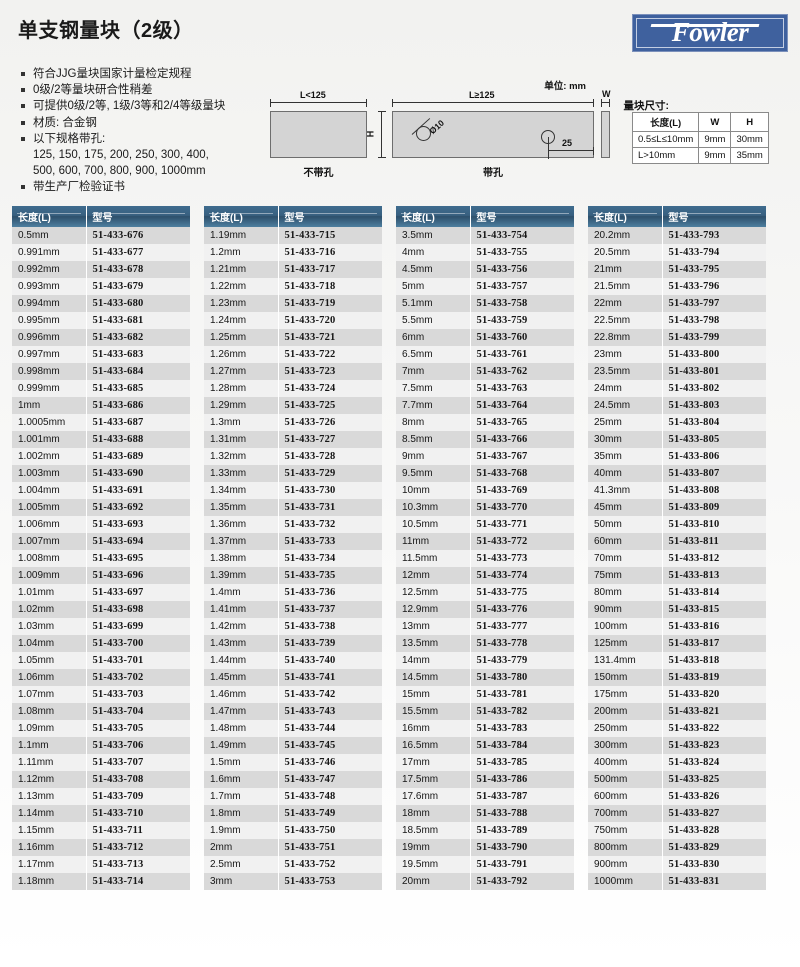  Describe the element at coordinates (293, 371) in the screenshot. I see `table-row: 1.27mm 51-433-723` at that location.